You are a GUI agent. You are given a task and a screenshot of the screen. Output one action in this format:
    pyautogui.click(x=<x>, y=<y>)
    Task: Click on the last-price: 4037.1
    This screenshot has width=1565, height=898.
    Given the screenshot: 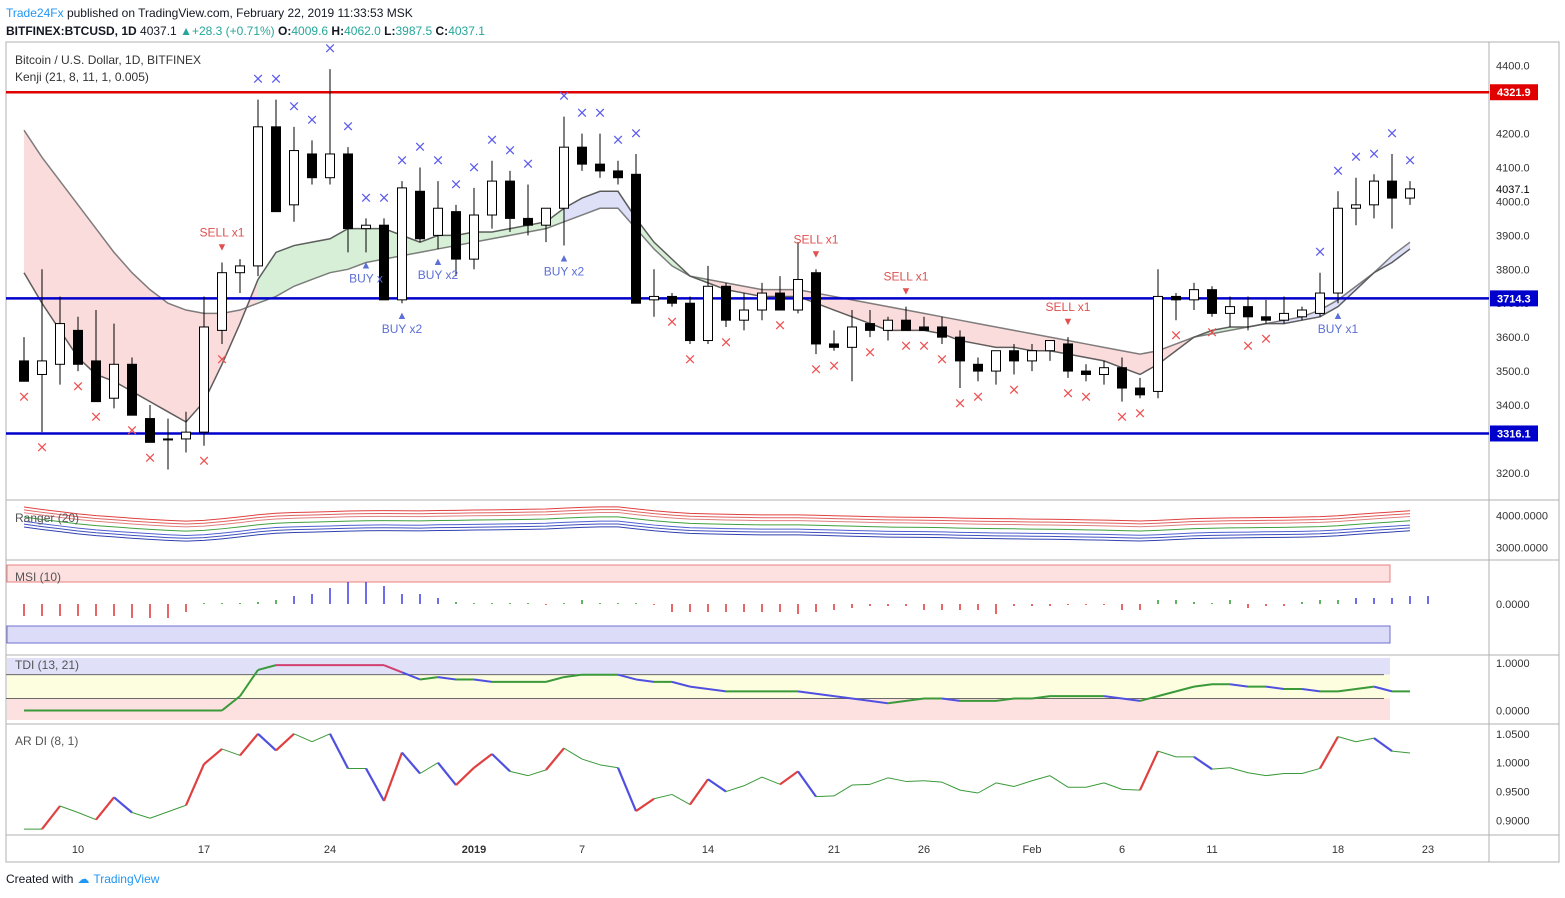 What is the action you would take?
    pyautogui.click(x=158, y=31)
    